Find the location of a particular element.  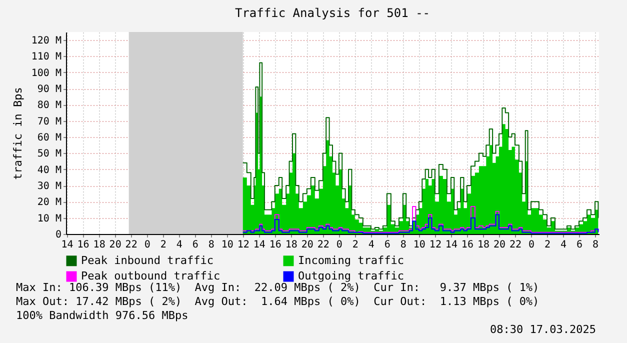

chart-title: Traffic Analysis for 501 -- is located at coordinates (332, 13).